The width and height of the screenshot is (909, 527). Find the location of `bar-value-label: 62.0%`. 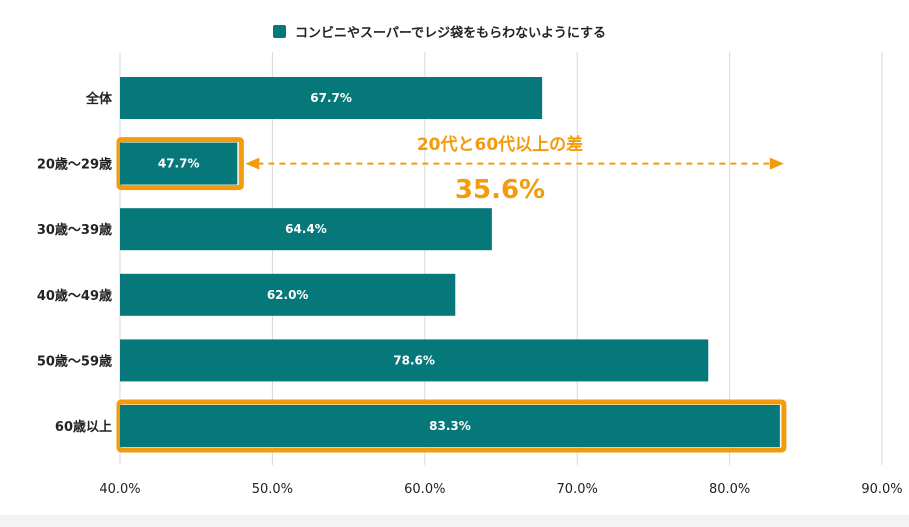

bar-value-label: 62.0% is located at coordinates (288, 295).